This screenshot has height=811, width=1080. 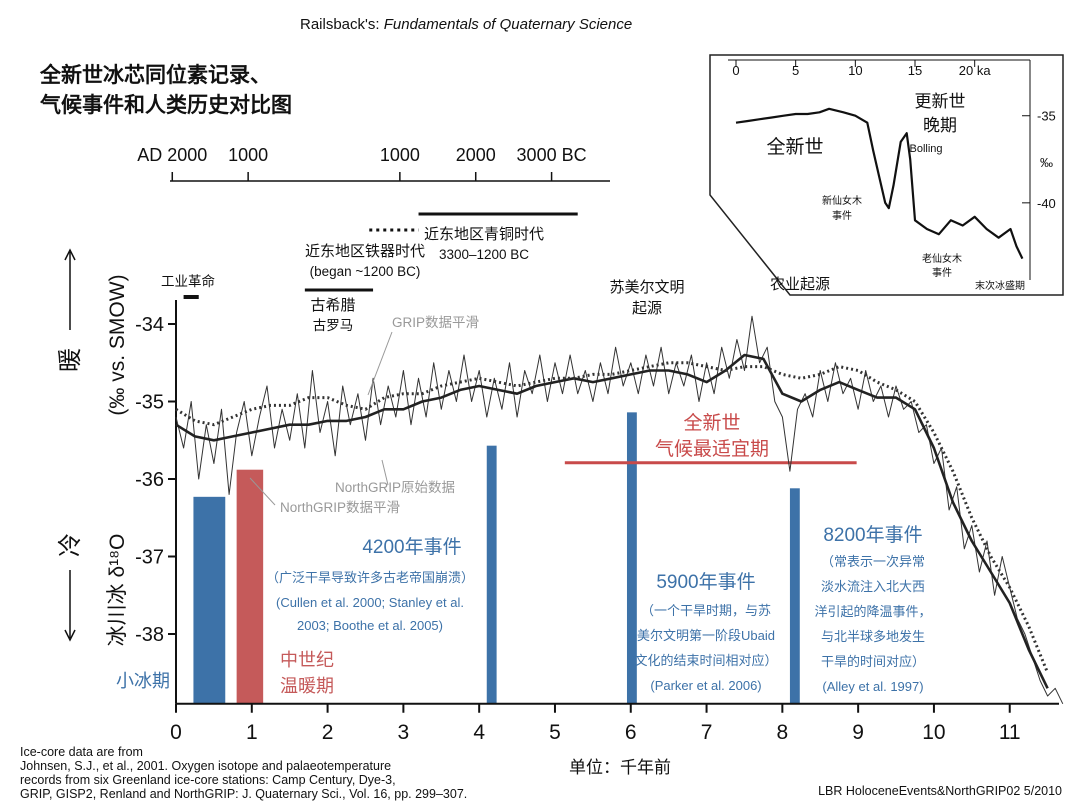 I want to click on title: 气候事件和人类历史对比图, so click(x=165, y=105).